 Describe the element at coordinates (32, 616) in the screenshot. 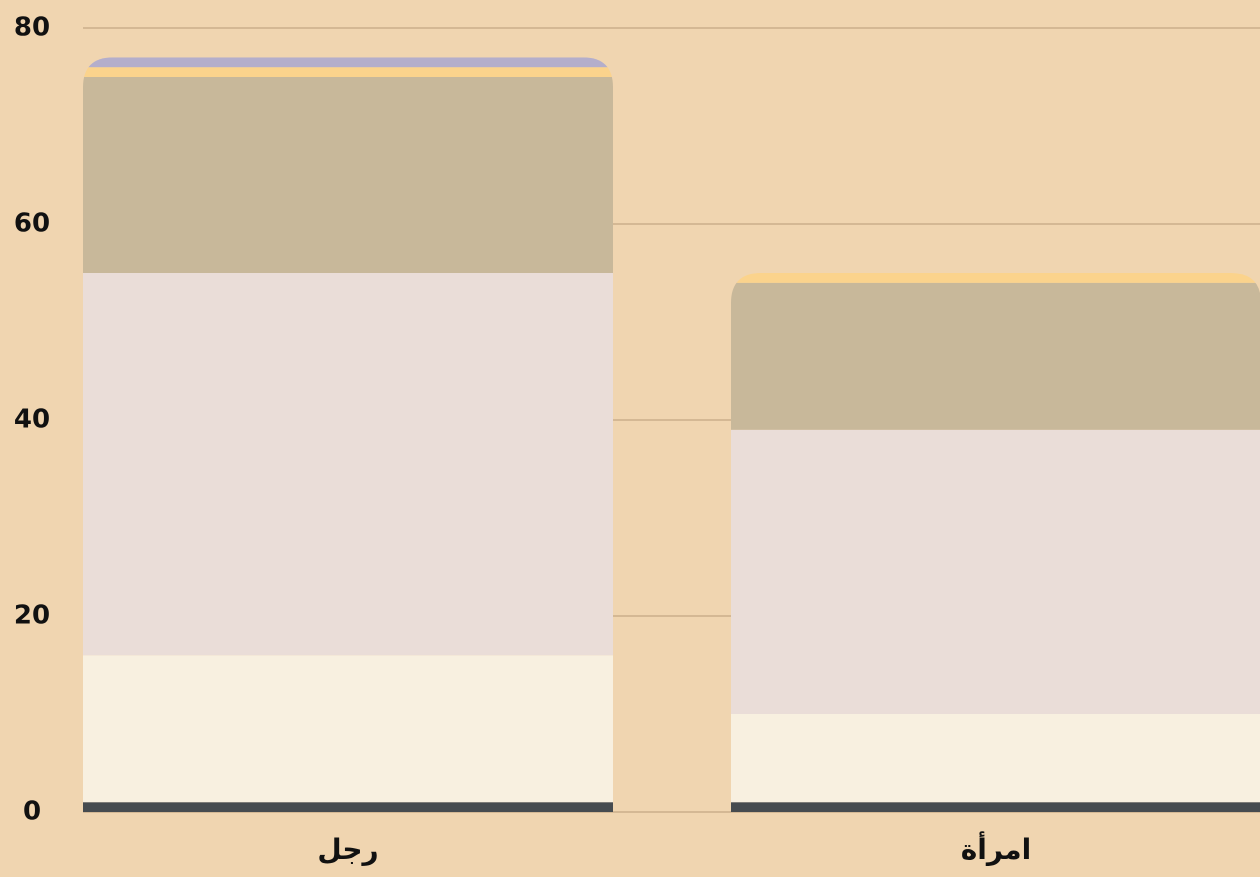

I see `y-tick-label: 20` at that location.